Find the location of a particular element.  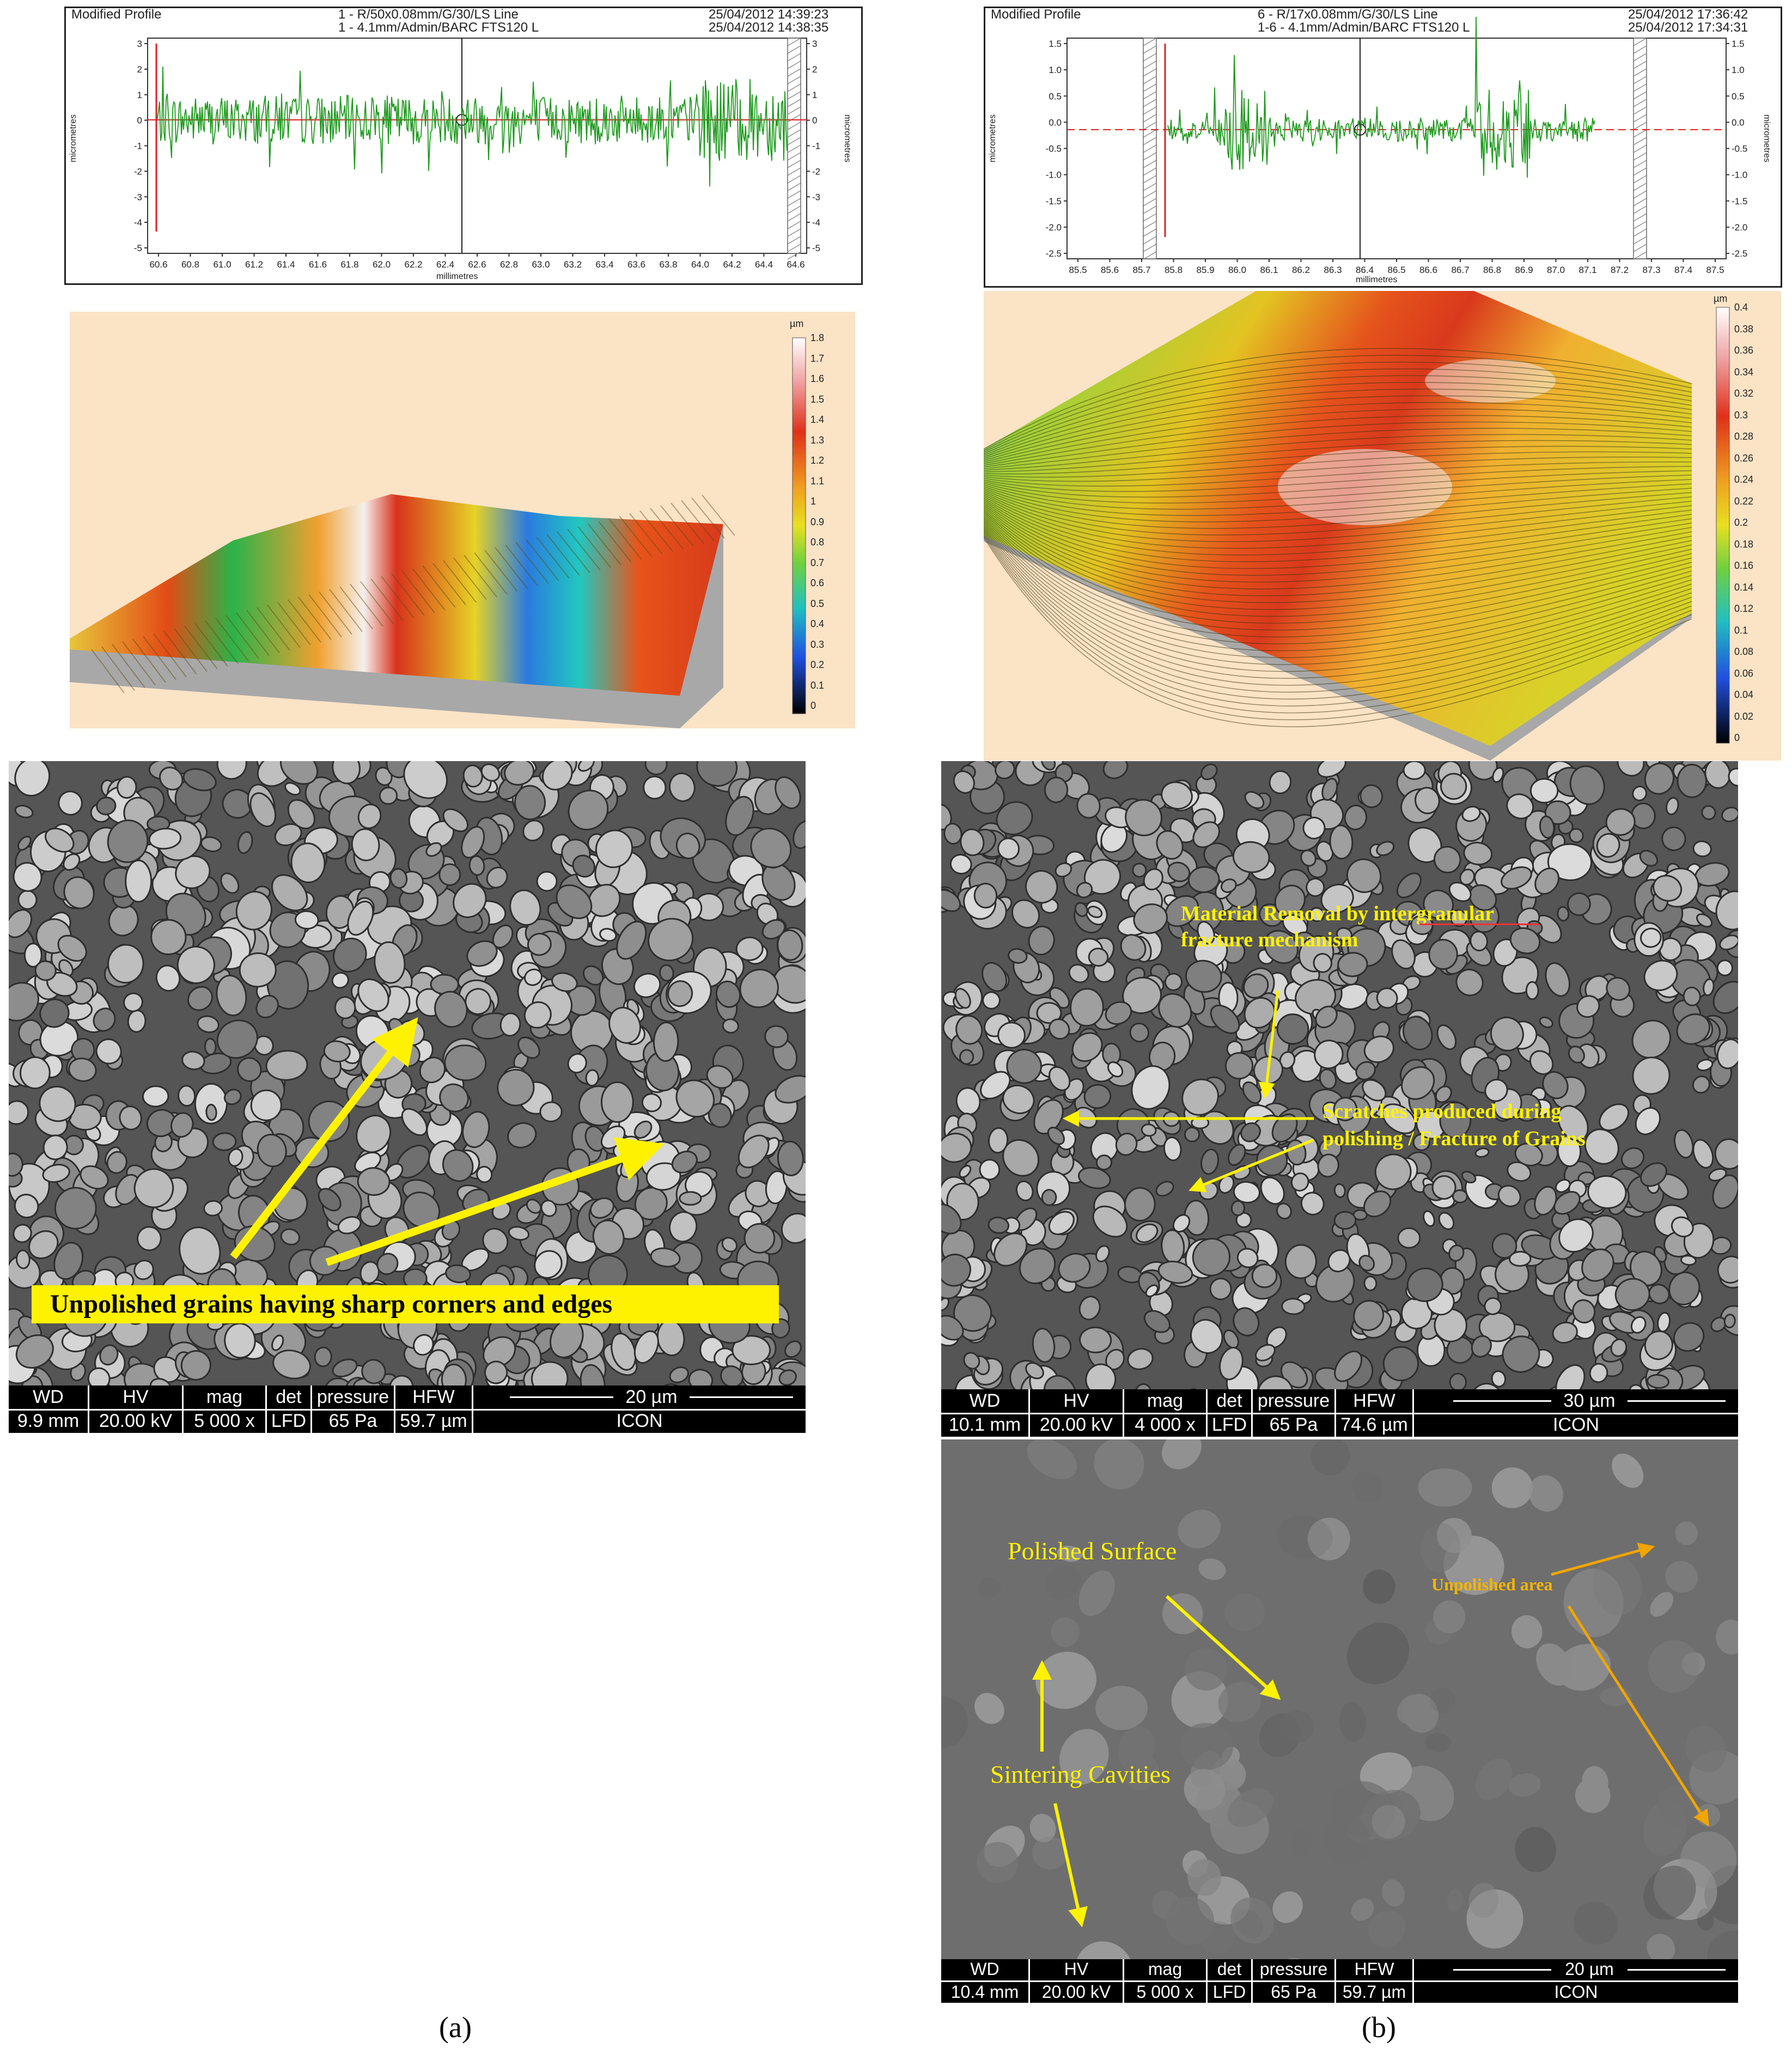

y-tick-label: 1.0 is located at coordinates (1055, 70).